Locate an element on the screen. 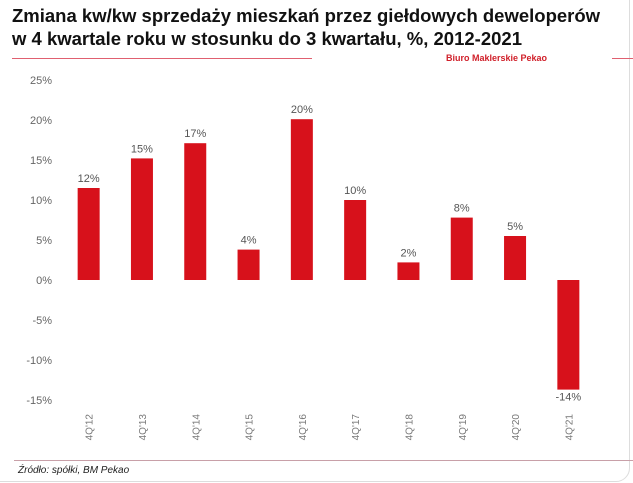 The height and width of the screenshot is (483, 633). x-tick-label: 4Q'15 is located at coordinates (250, 427).